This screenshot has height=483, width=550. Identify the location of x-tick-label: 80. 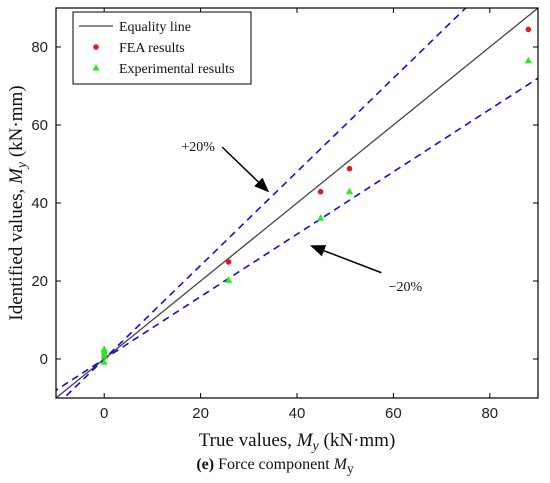
(489, 413).